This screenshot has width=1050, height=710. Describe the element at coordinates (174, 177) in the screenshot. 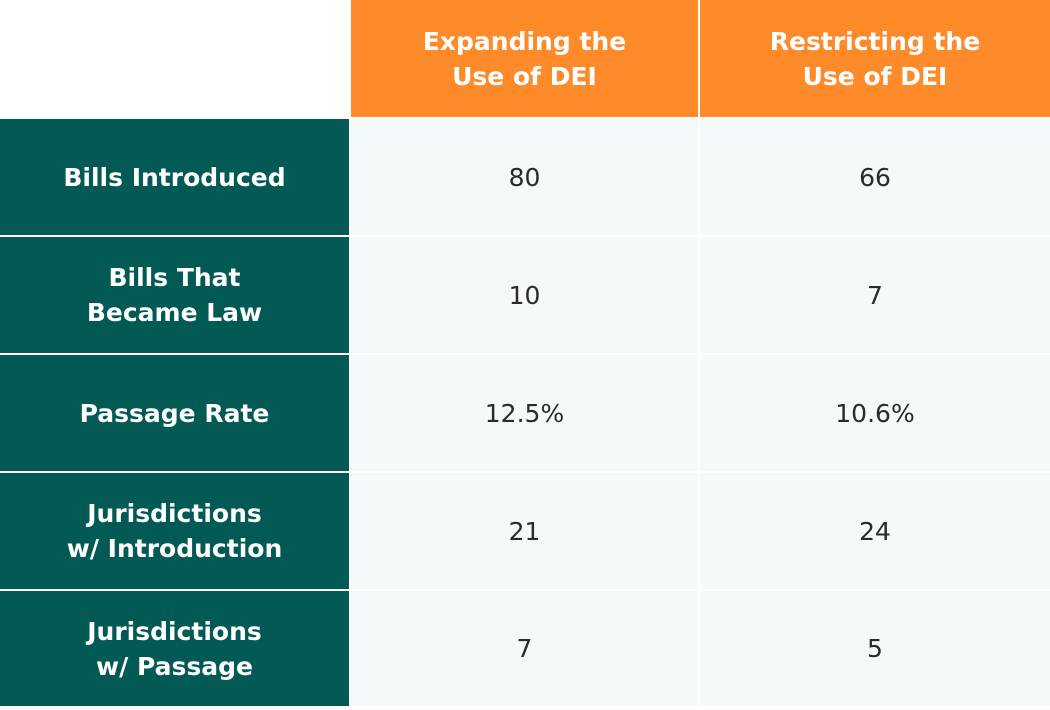

I see `row-header-bills-introduced: Bills Introduced` at that location.